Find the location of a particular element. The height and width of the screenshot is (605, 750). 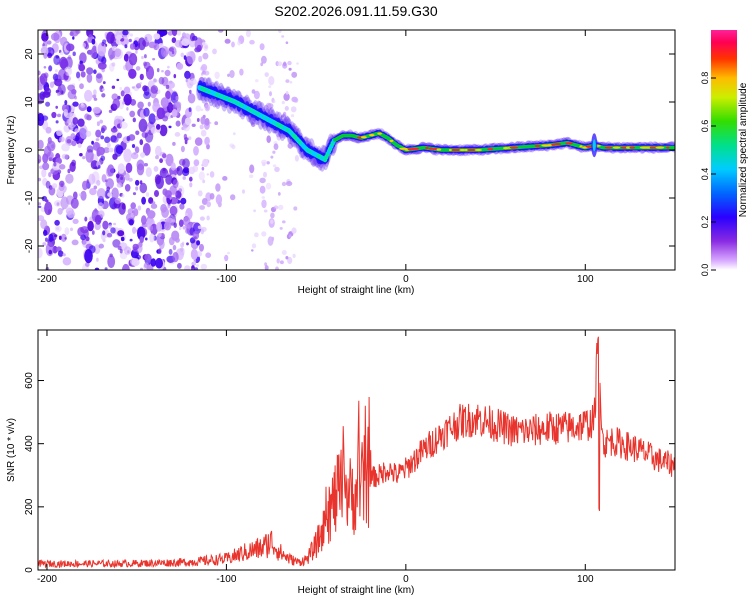

x-tick-label: -200 is located at coordinates (47, 279).